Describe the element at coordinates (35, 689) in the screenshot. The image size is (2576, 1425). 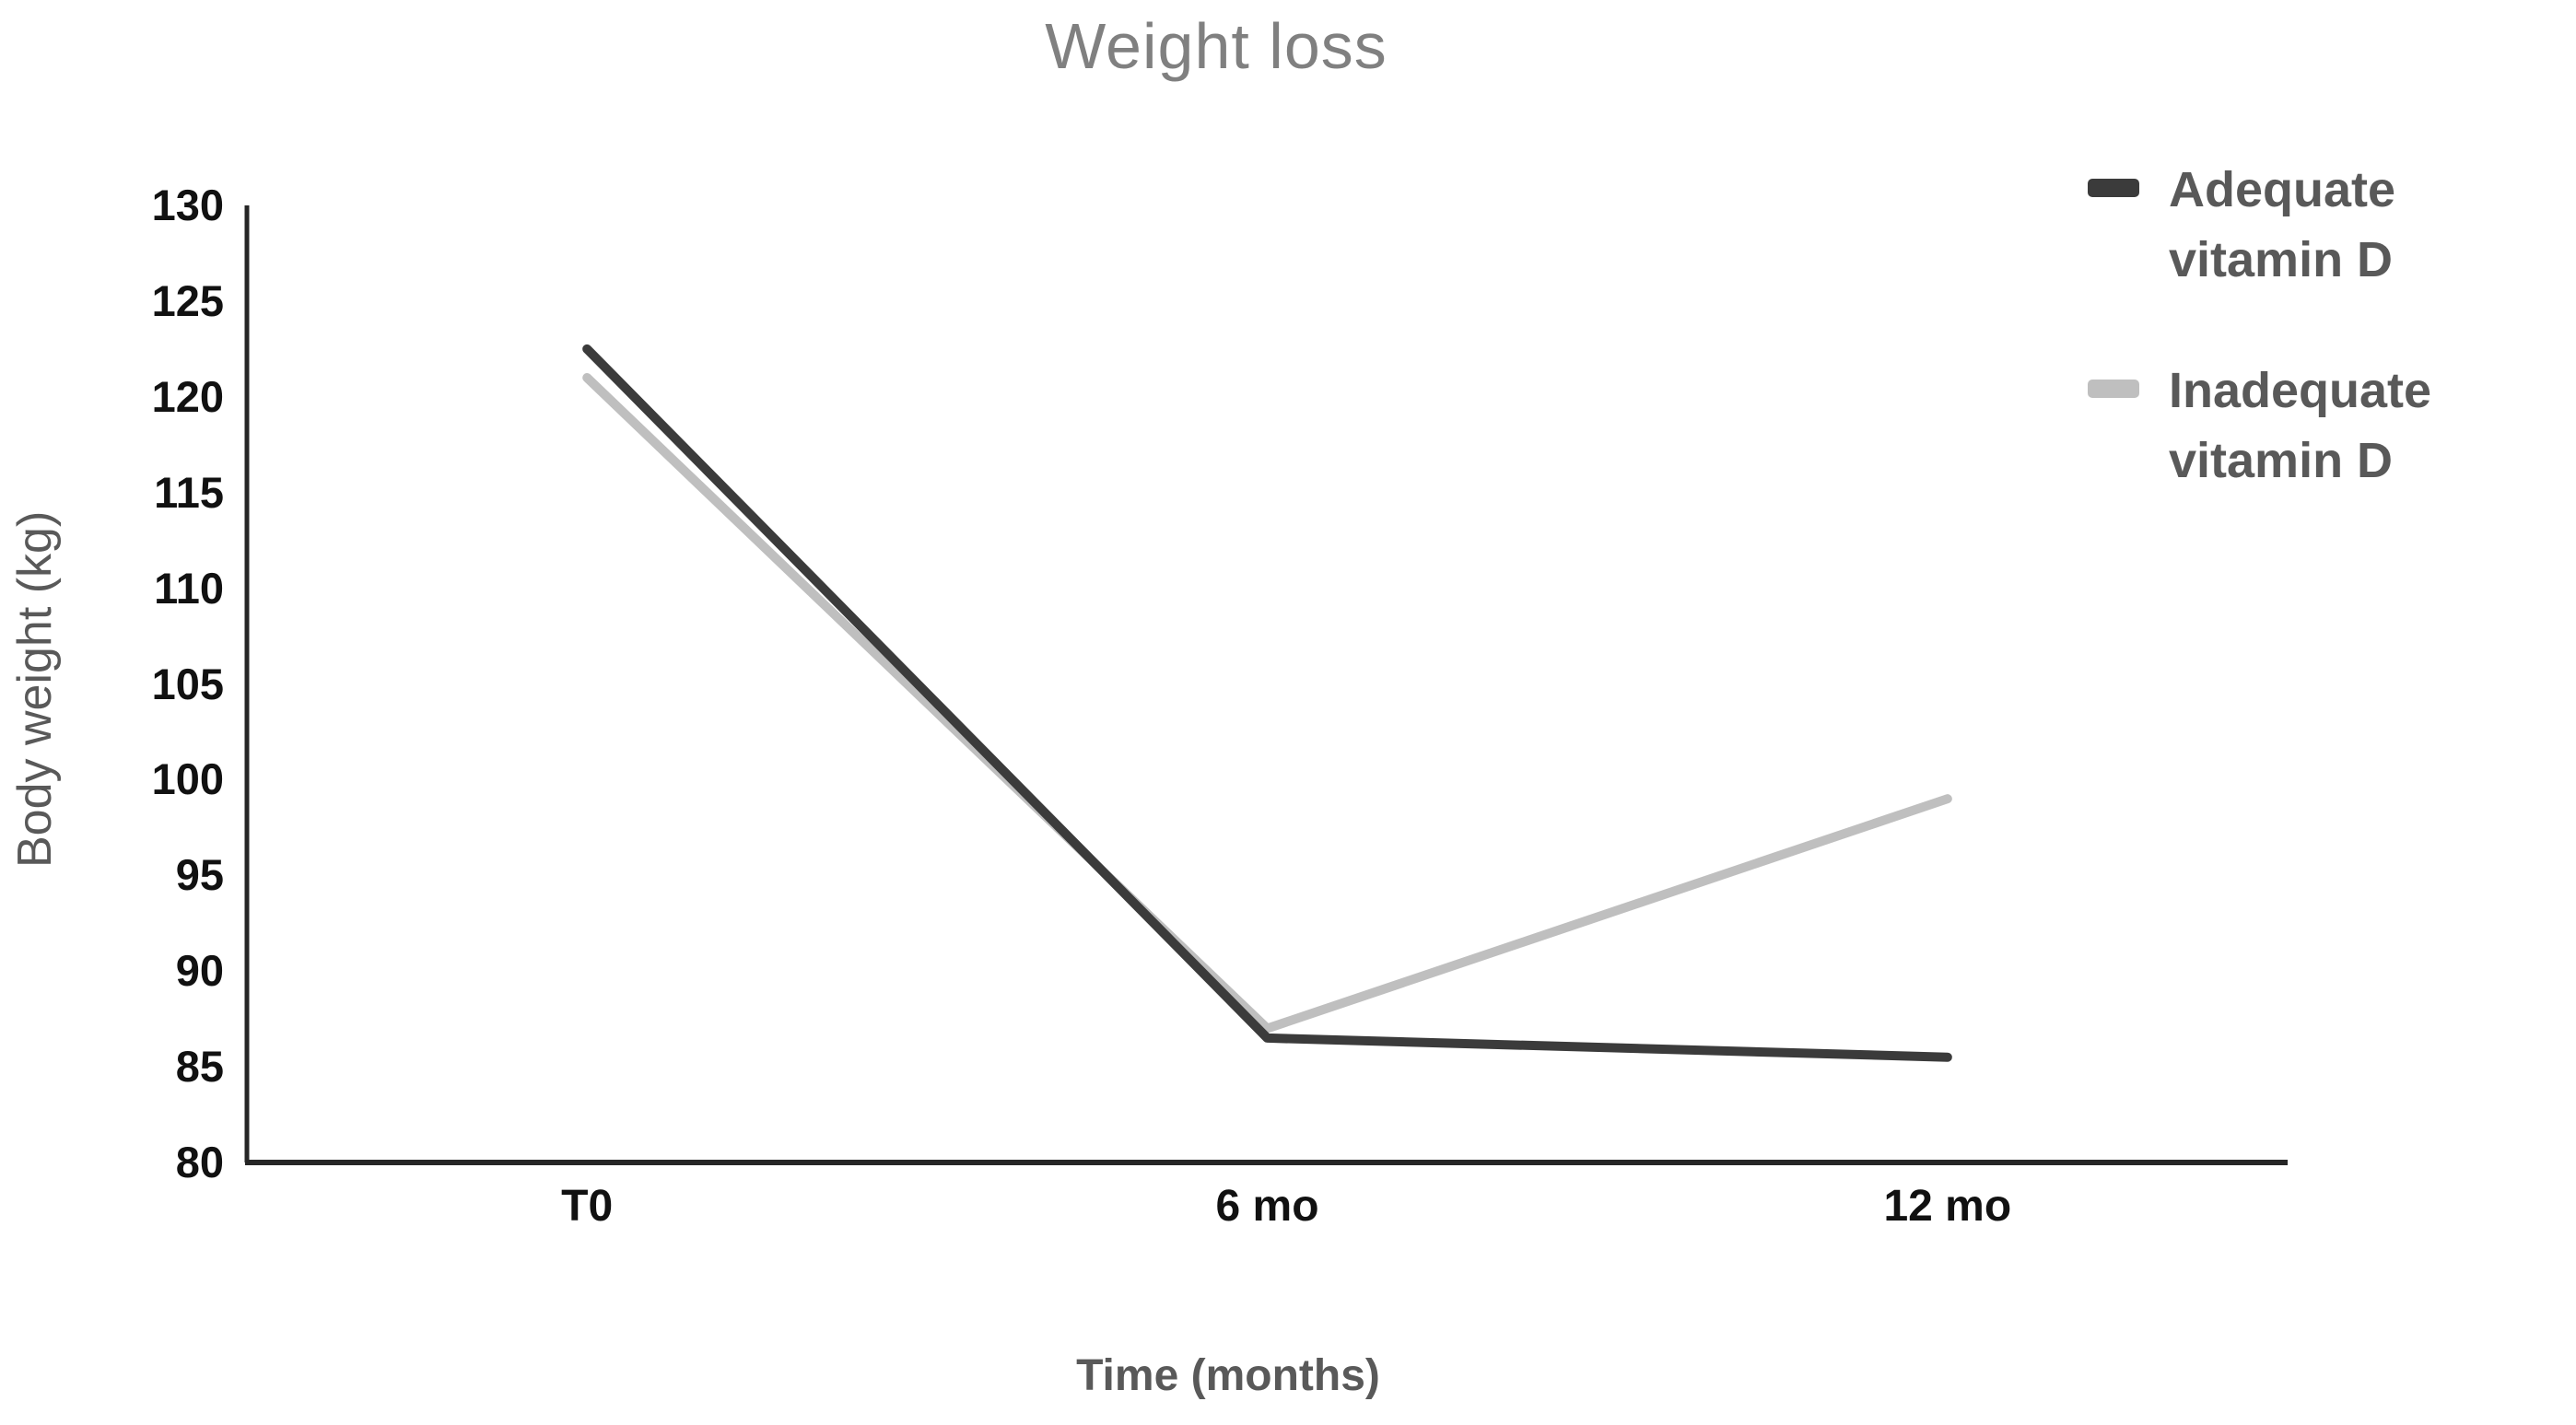
I see `y-axis-title: Body weight (kg)` at that location.